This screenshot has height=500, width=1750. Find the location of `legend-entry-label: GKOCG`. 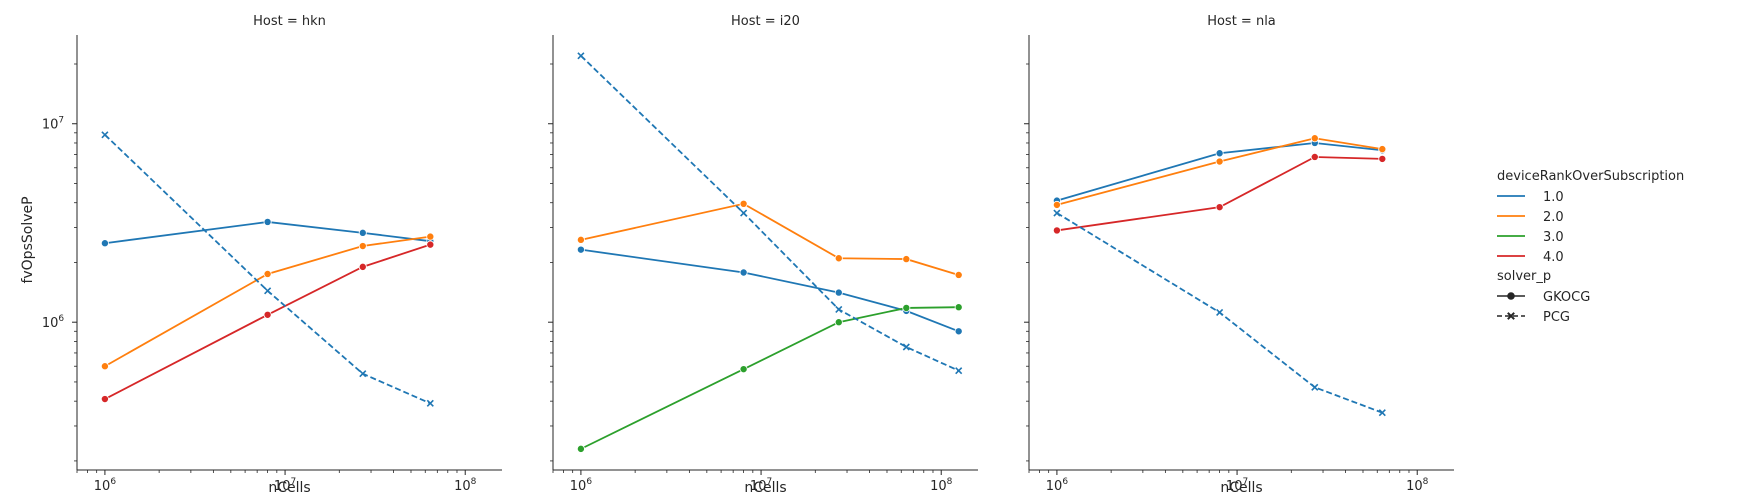

legend-entry-label: GKOCG is located at coordinates (1566, 297).